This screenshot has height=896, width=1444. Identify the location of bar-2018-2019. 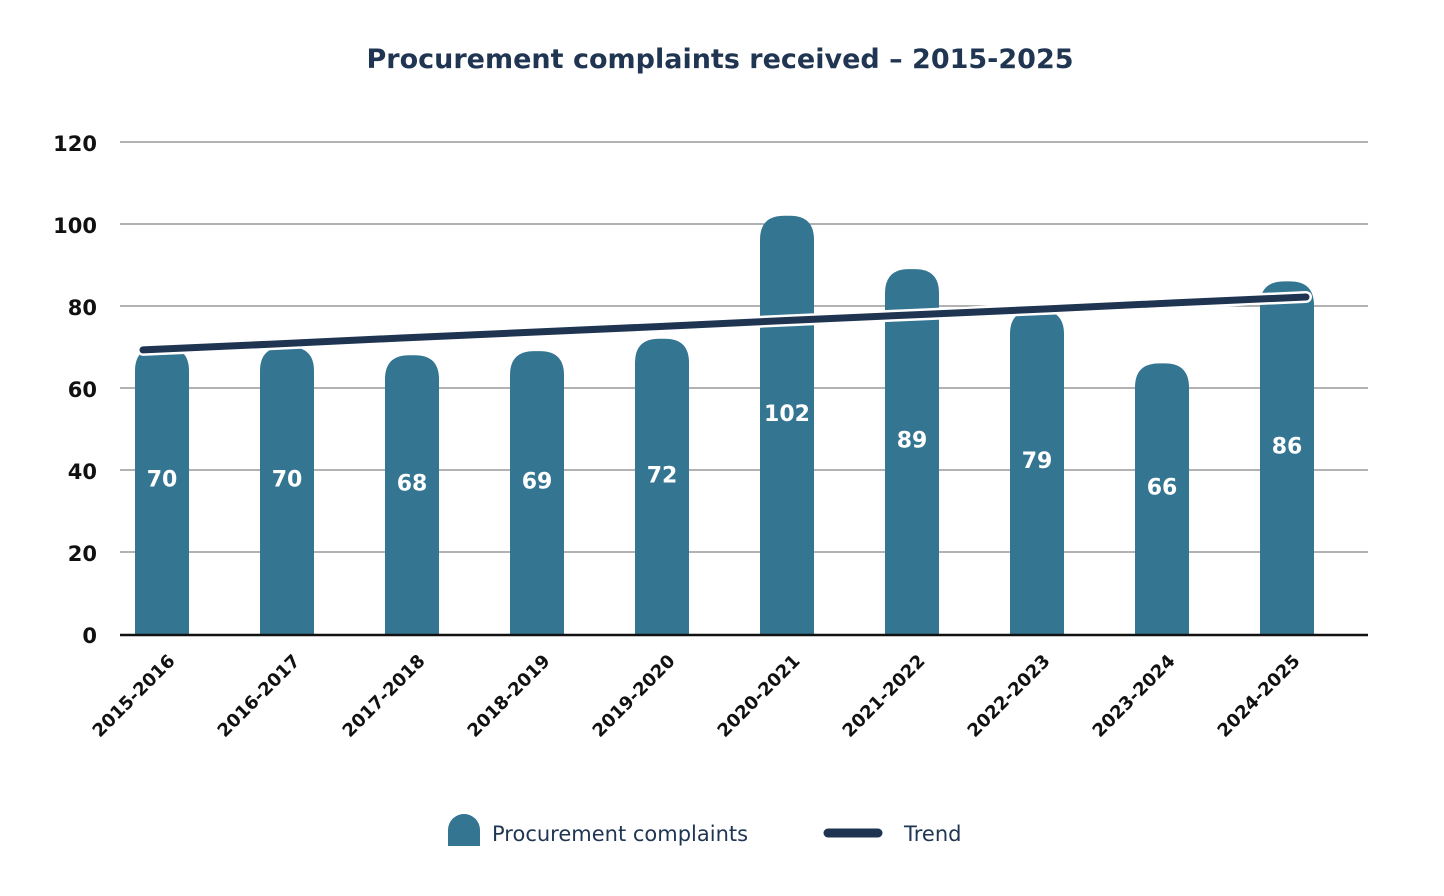
(537, 492).